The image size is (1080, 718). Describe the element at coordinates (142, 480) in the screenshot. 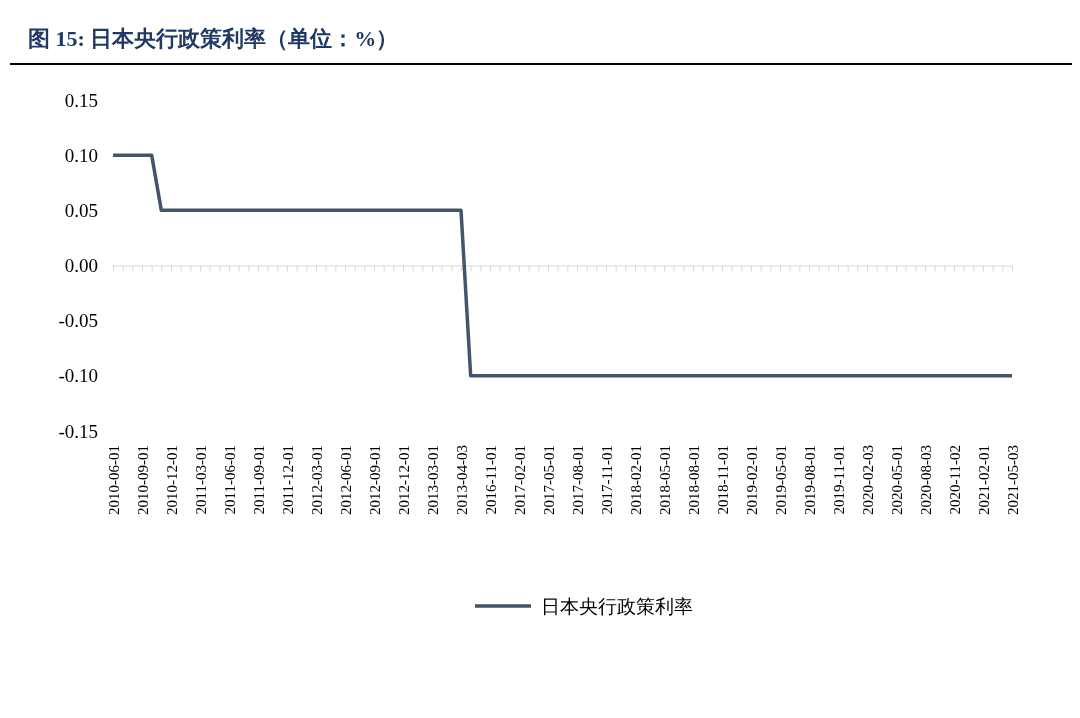

I see `x-tick-label: 2010-09-01` at that location.